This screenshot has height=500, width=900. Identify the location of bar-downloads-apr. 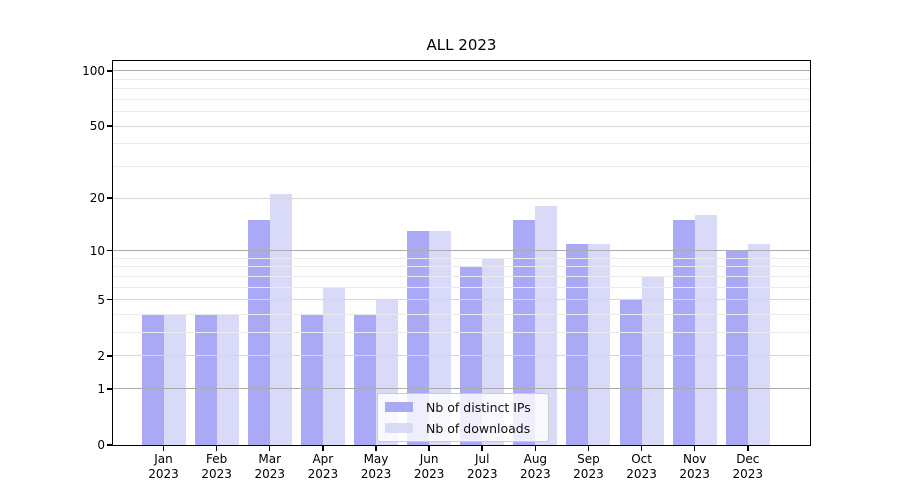
(333, 366).